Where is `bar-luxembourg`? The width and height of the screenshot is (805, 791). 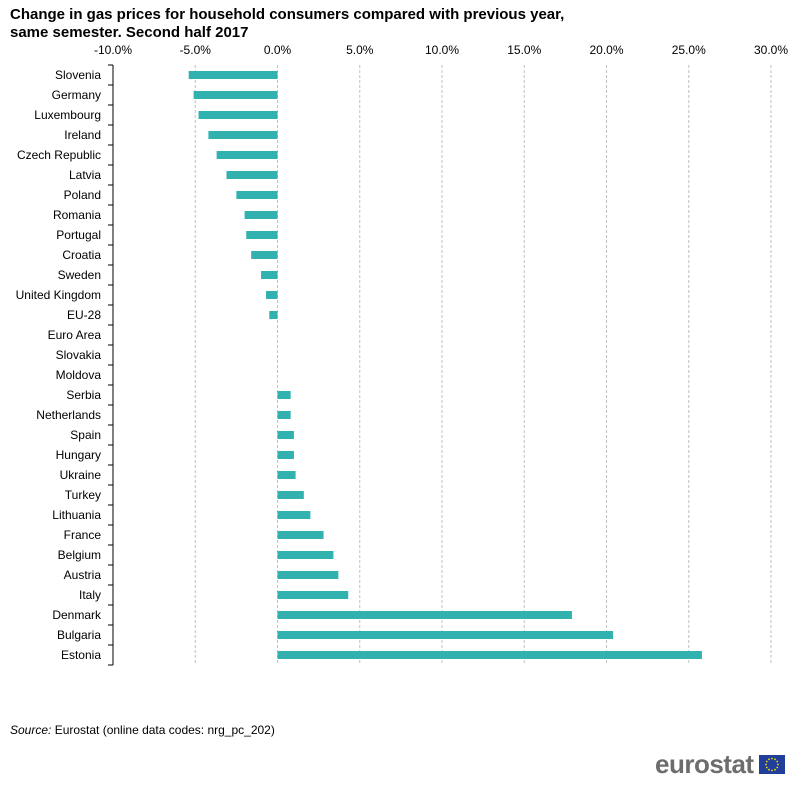 bar-luxembourg is located at coordinates (238, 115).